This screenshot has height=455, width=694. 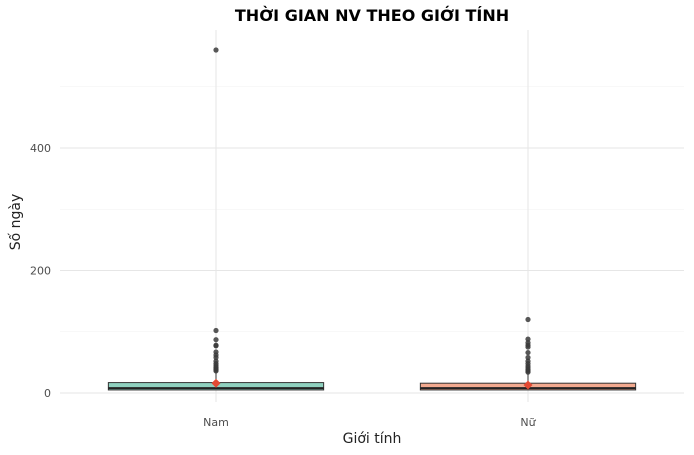 What do you see at coordinates (372, 15) in the screenshot?
I see `chart-title: THỜI GIAN NV THEO GIỚI TÍNH` at bounding box center [372, 15].